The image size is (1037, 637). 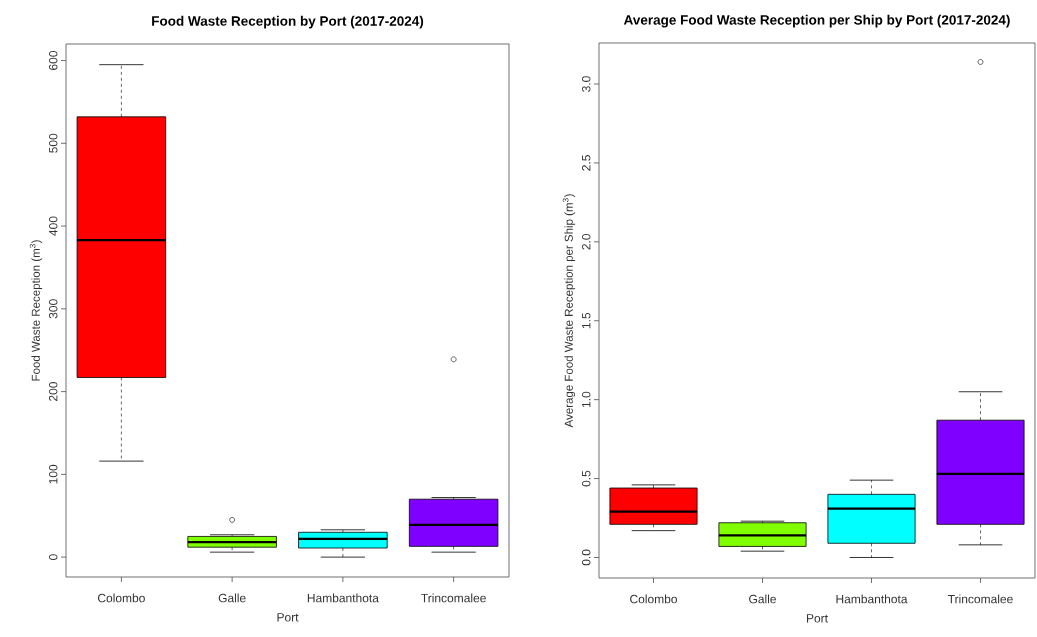 I want to click on y-tick-label: 2.0, so click(x=586, y=241).